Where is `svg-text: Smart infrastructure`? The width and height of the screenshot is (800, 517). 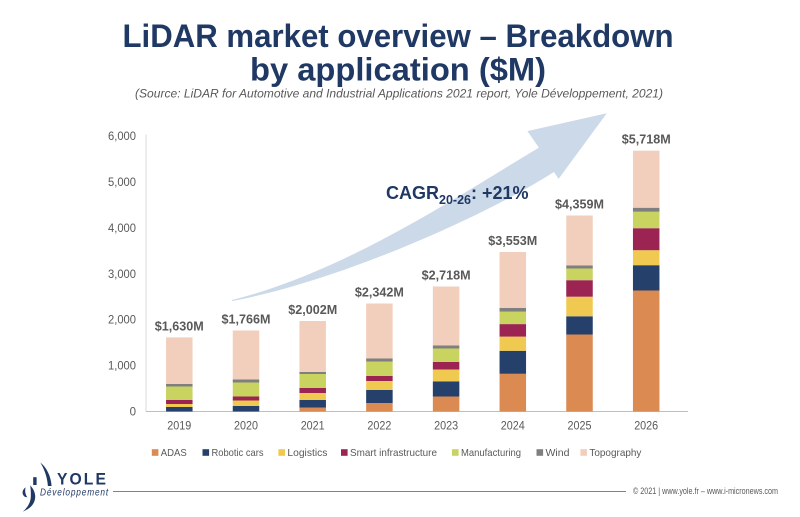 svg-text: Smart infrastructure is located at coordinates (393, 453).